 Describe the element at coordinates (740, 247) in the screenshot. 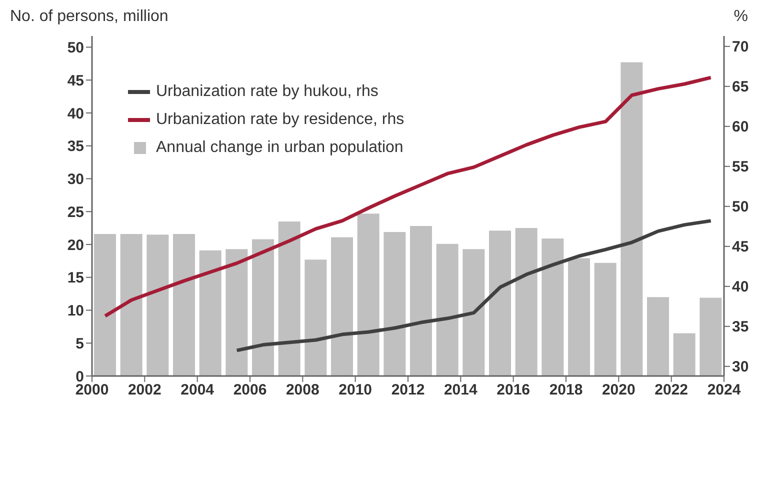

I see `y2-tick-label: 45` at that location.